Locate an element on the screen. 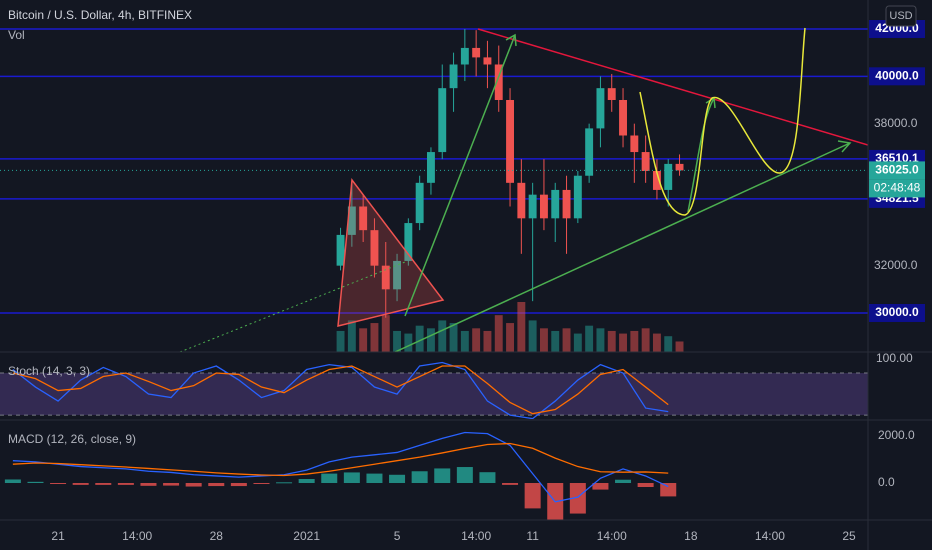 Image resolution: width=932 pixels, height=550 pixels. projection-arrow is located at coordinates (701, 155).